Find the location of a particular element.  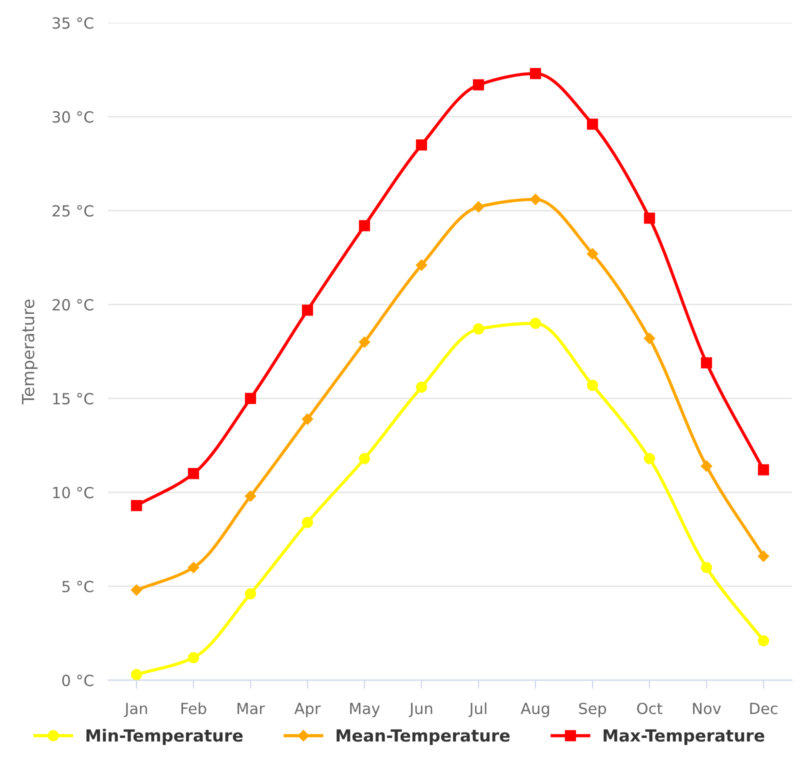

y-tick-label: 20 °C is located at coordinates (73, 305).